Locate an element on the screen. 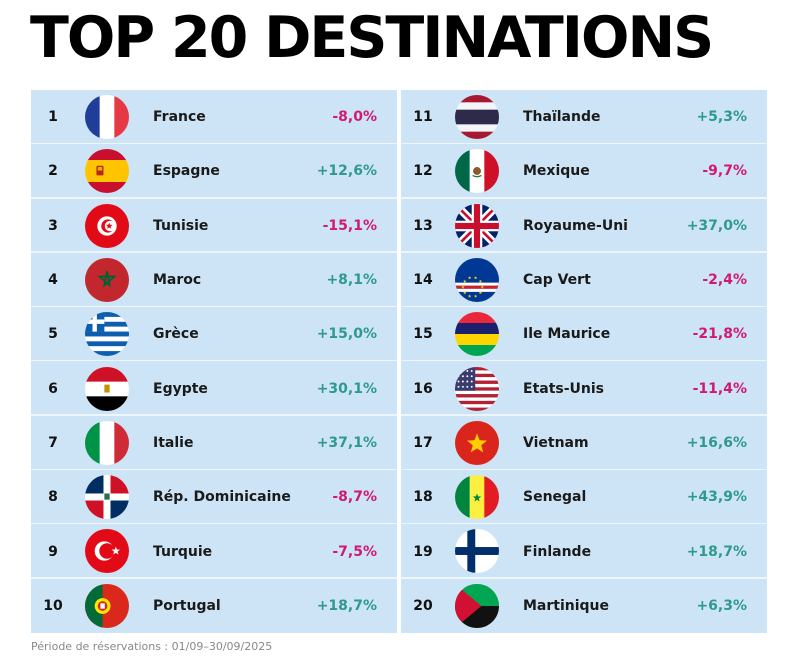 The height and width of the screenshot is (668, 787). rank-label: 9 is located at coordinates (53, 551).